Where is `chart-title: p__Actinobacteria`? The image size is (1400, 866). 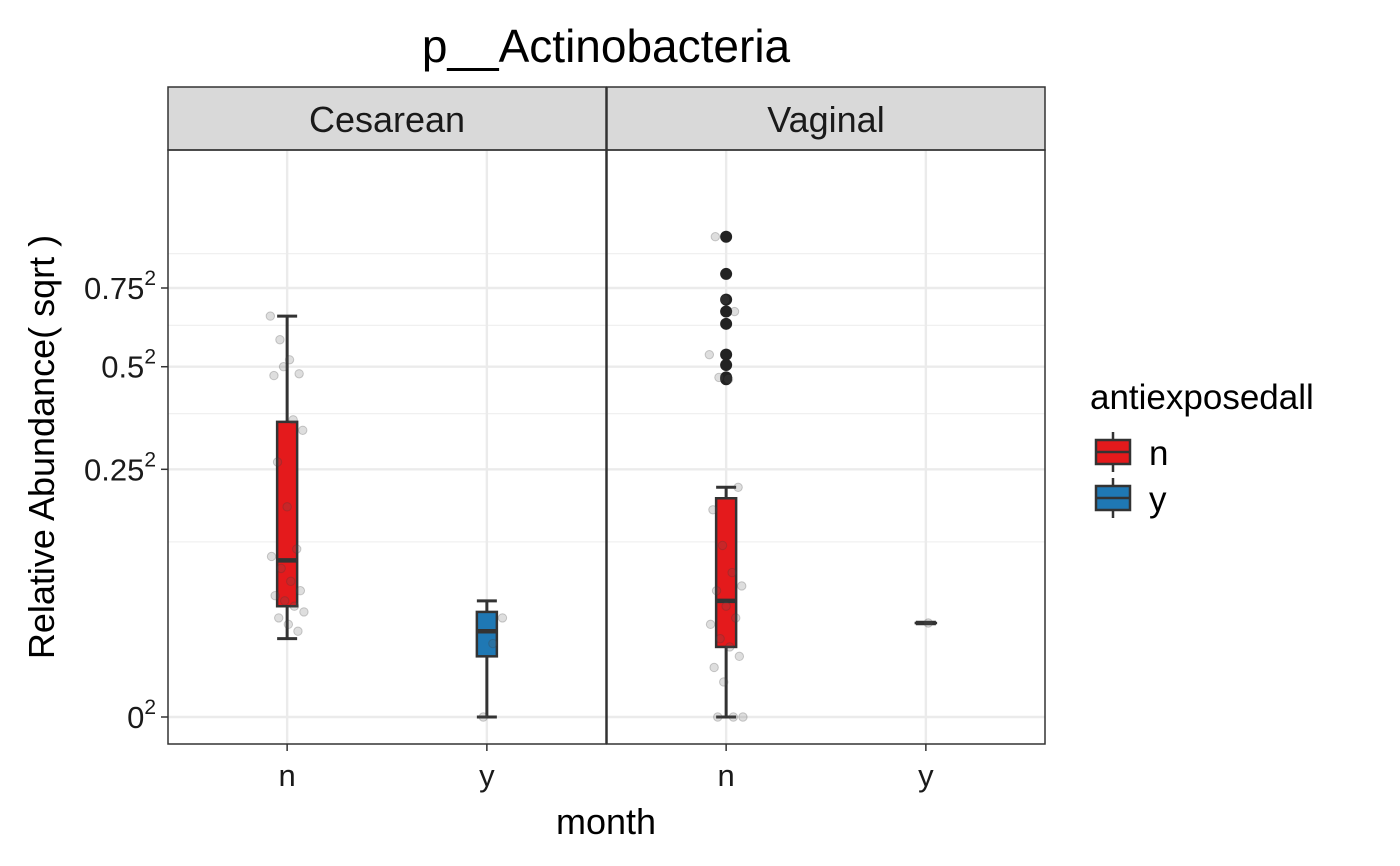
chart-title: p__Actinobacteria is located at coordinates (606, 46).